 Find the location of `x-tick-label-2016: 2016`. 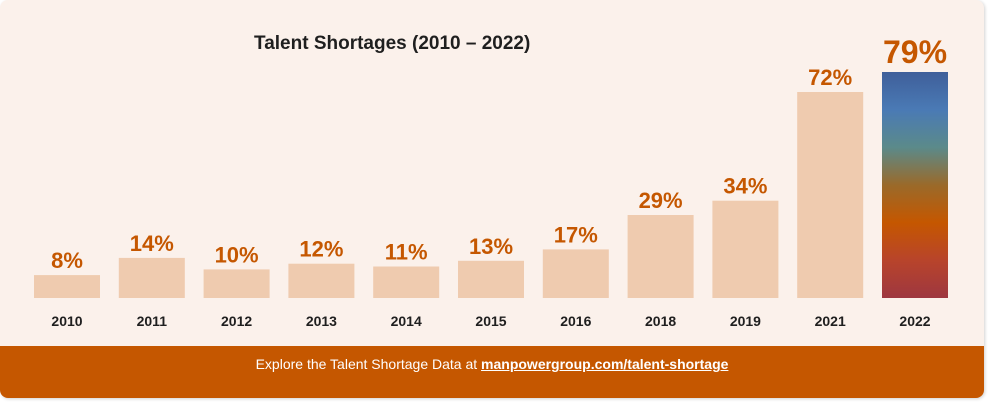

x-tick-label-2016: 2016 is located at coordinates (575, 321).